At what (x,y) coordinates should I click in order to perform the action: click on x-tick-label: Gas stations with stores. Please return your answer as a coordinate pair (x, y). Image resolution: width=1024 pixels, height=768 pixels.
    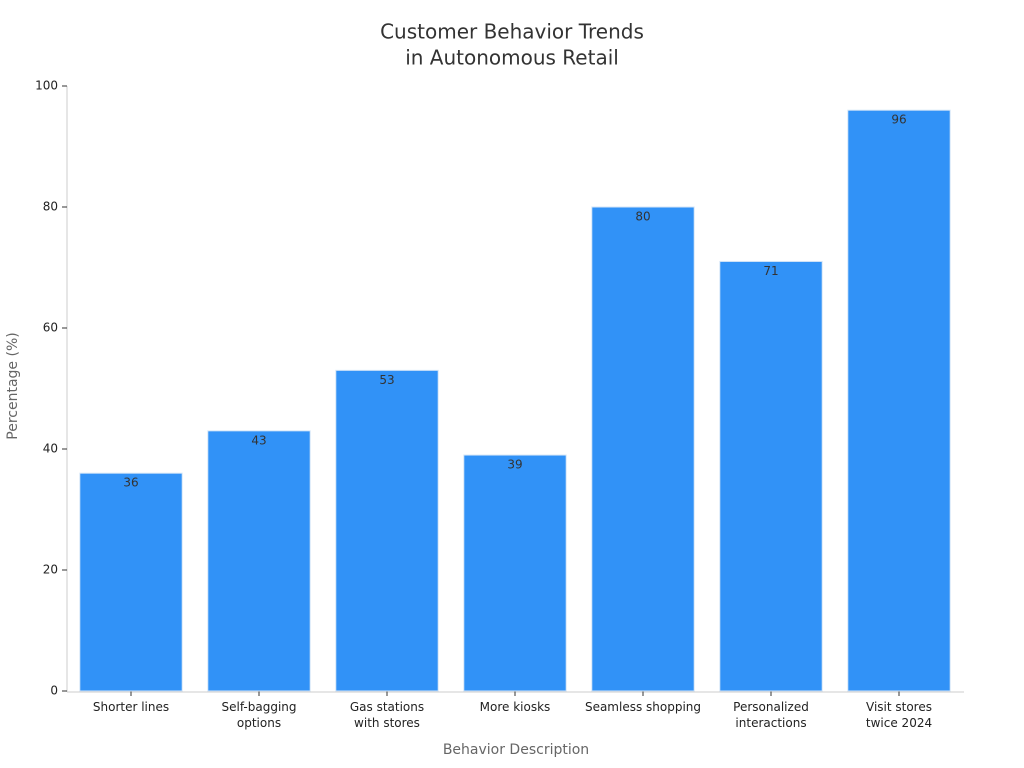
    Looking at the image, I should click on (387, 715).